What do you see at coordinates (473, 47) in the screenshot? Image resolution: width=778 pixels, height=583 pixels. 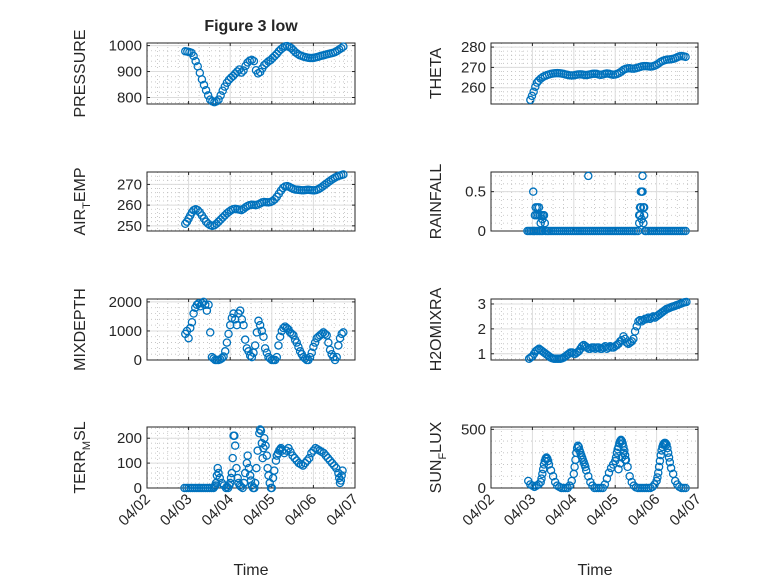 I see `y-tick-label: 280` at bounding box center [473, 47].